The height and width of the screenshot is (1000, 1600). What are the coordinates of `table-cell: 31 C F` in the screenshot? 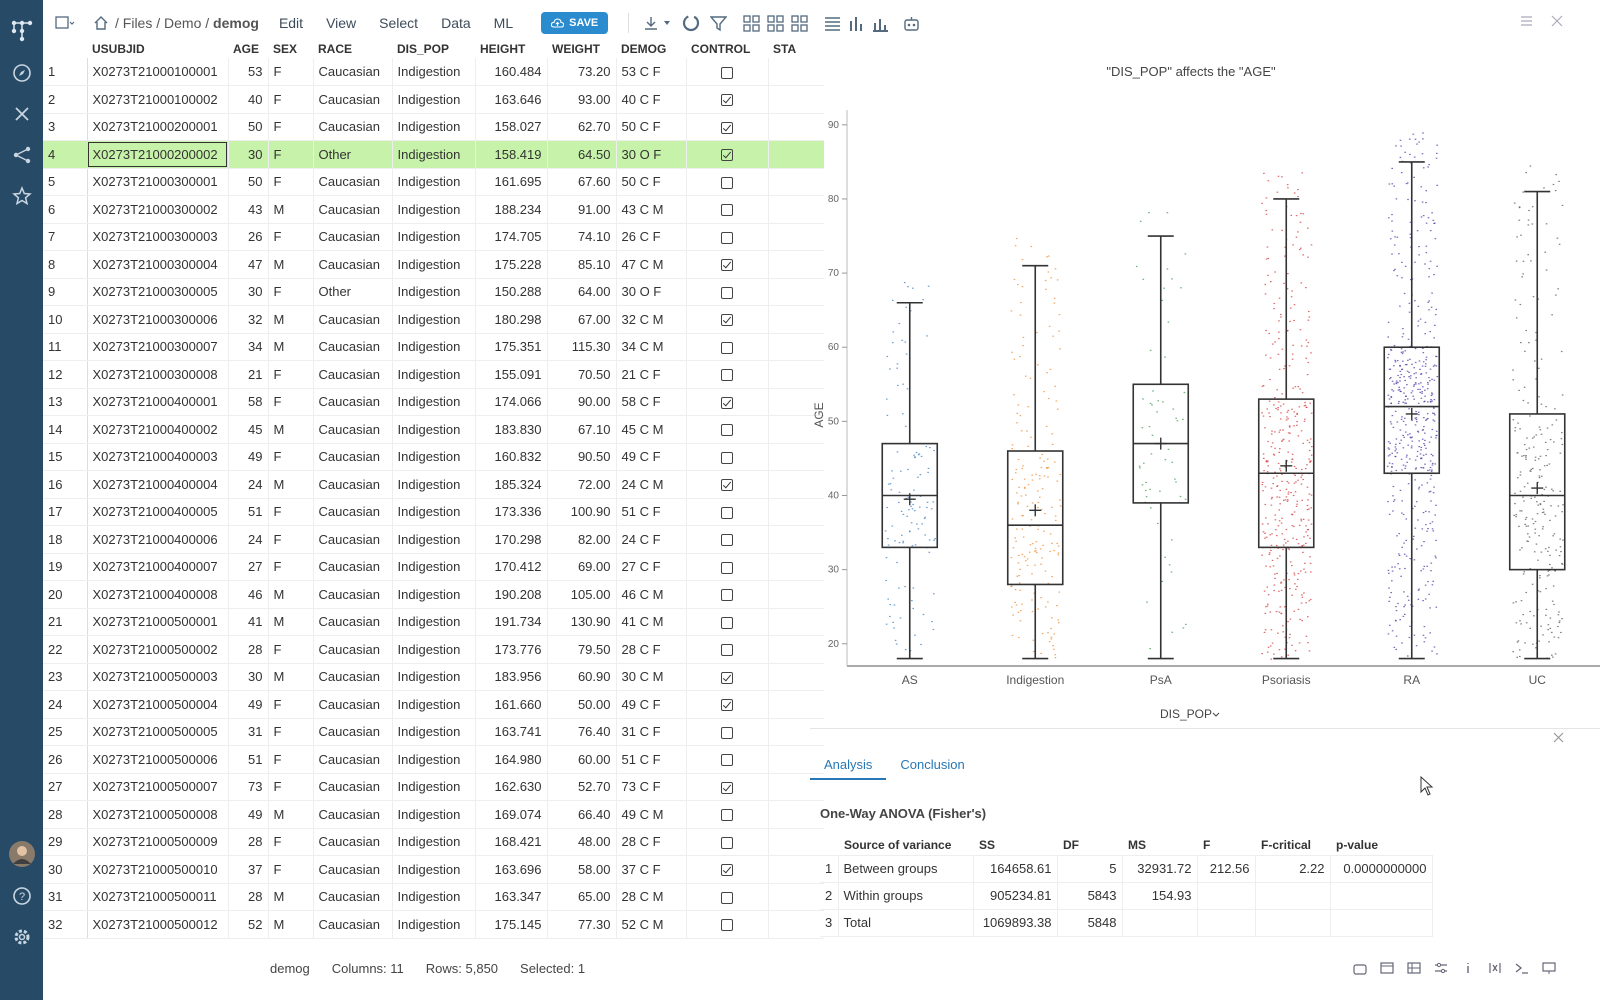 It's located at (651, 732).